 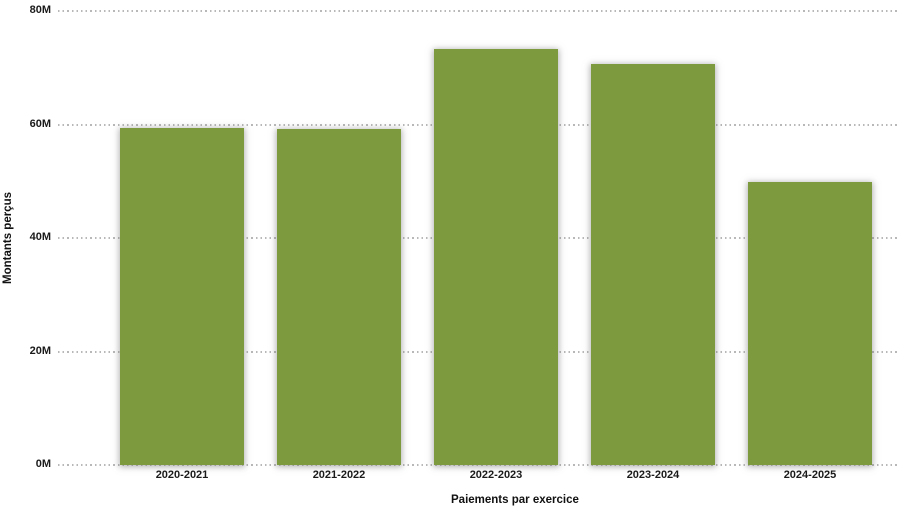 I want to click on y-axis-title: Montants perçus, so click(x=8, y=238).